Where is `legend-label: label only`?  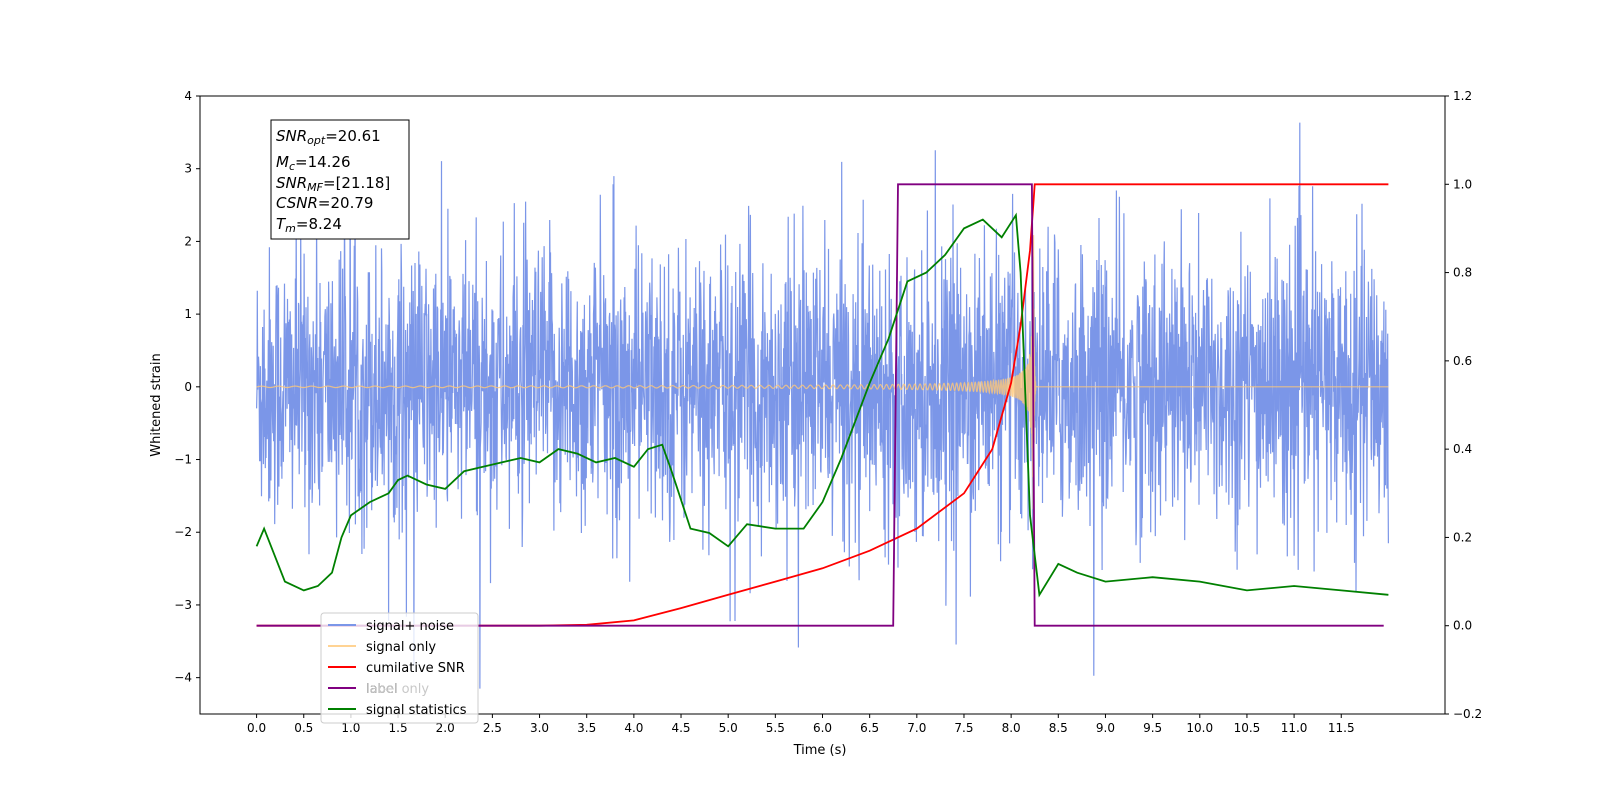
legend-label: label only is located at coordinates (397, 689).